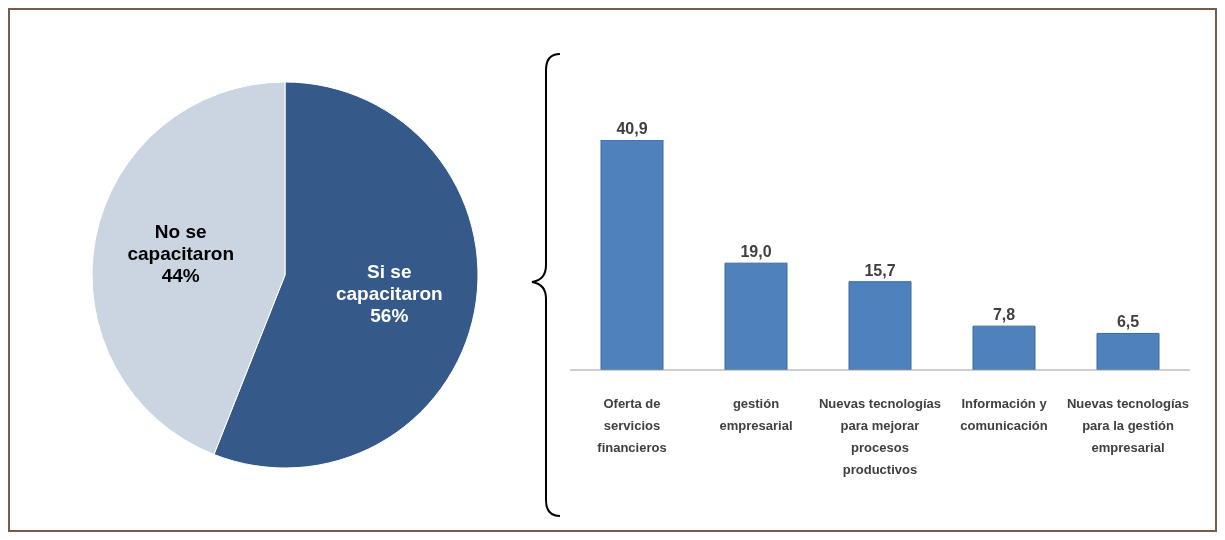  Describe the element at coordinates (389, 282) in the screenshot. I see `slice-label: Si se capacitaron` at that location.